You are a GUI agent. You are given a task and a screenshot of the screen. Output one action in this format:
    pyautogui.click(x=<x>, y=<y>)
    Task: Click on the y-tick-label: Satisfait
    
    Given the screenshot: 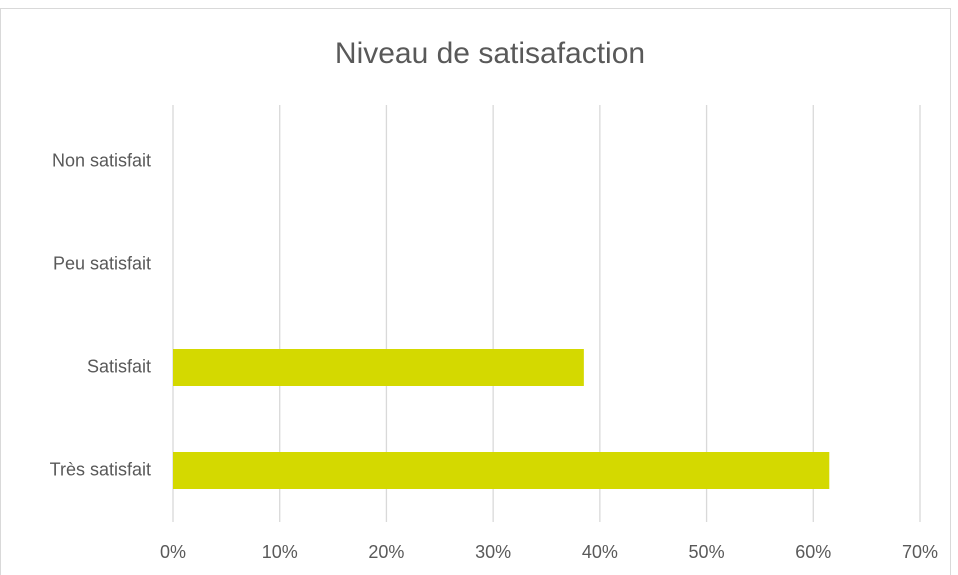 What is the action you would take?
    pyautogui.click(x=119, y=366)
    